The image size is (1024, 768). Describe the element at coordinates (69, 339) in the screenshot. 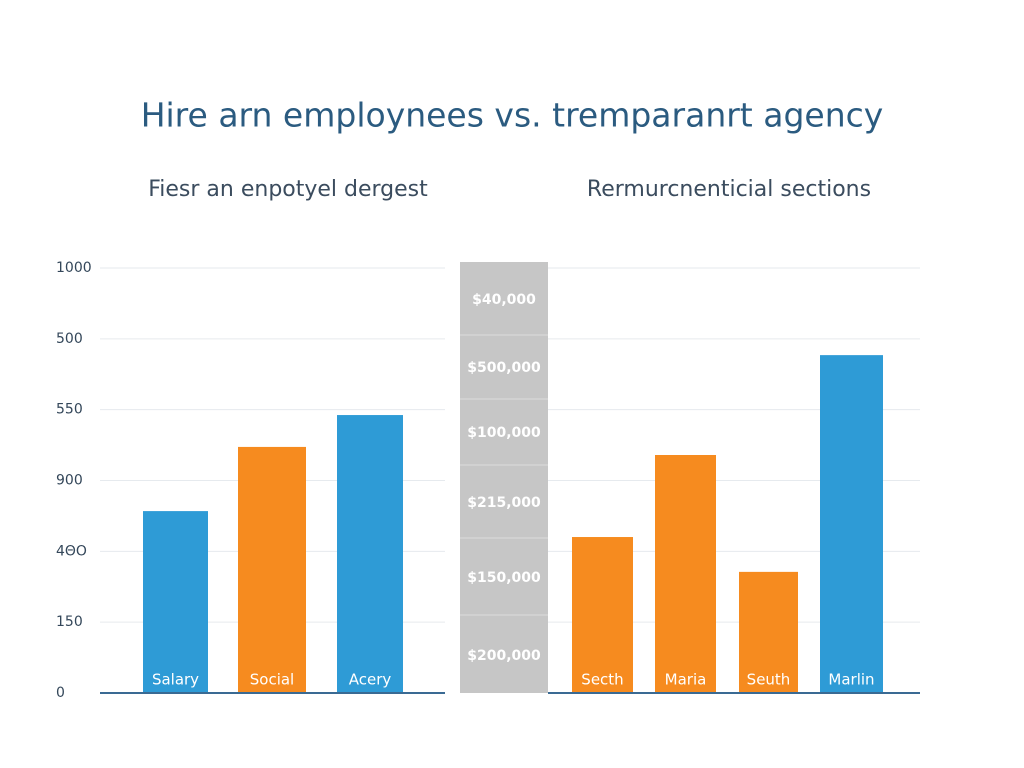

I see `y-tick-label: 500` at that location.